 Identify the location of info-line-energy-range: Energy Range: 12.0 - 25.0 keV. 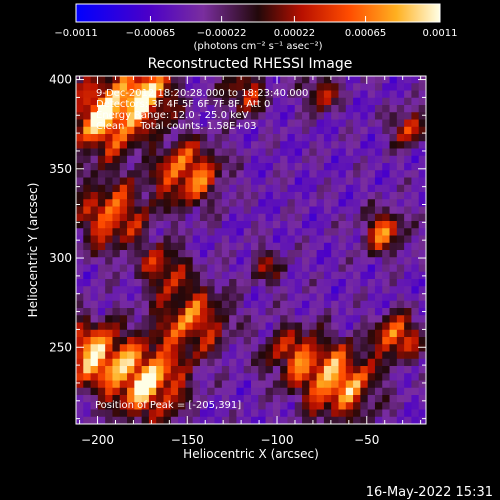
(172, 115).